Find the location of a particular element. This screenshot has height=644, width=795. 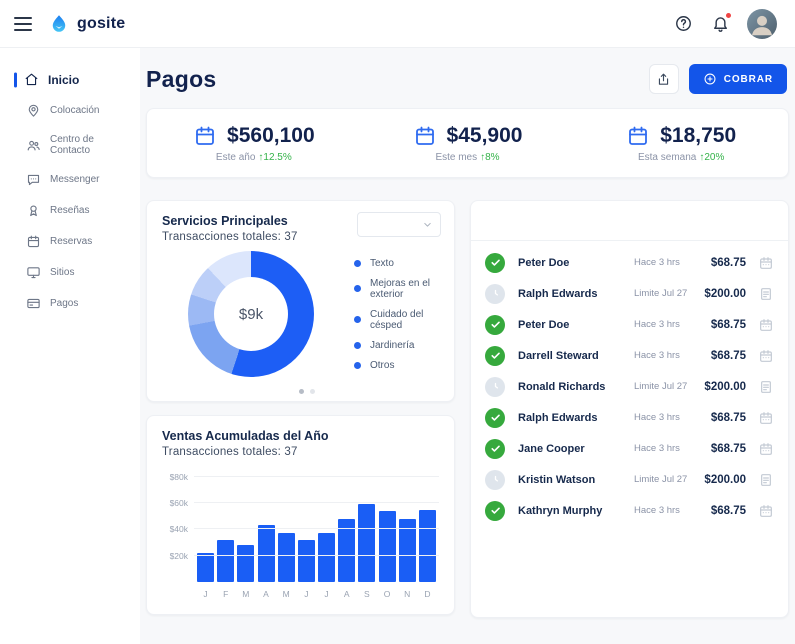

calendar-small-icon is located at coordinates (766, 511).